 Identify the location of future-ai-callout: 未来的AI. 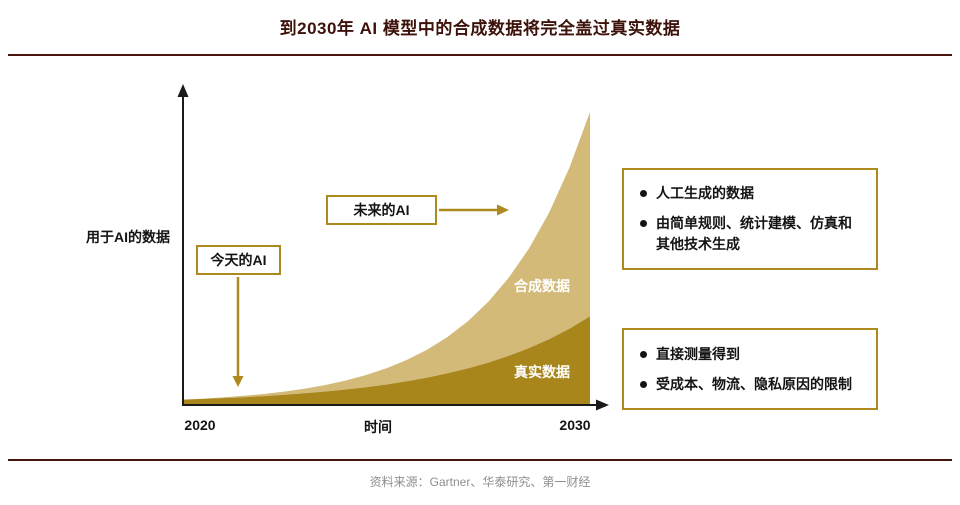
(381, 210).